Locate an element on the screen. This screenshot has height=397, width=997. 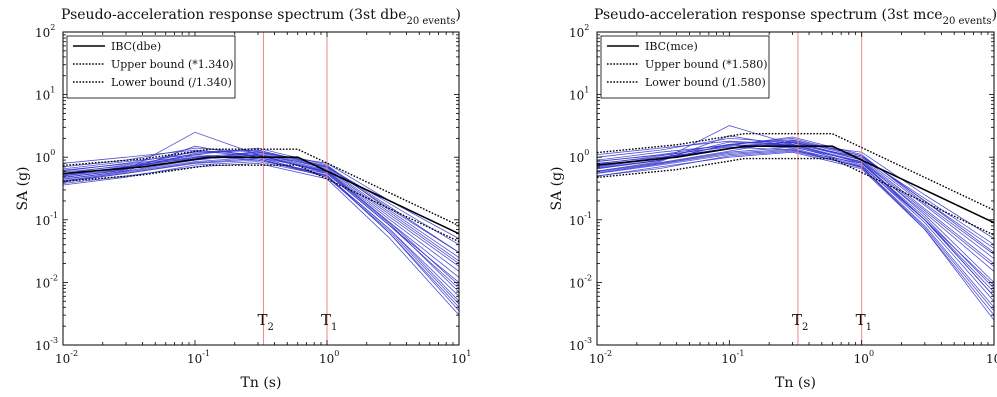
legend-label-1: IBC(dbe) is located at coordinates (136, 46).